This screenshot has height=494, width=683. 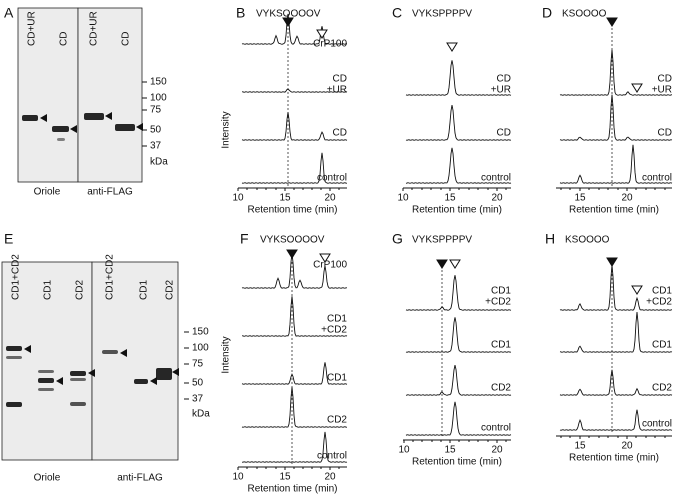 What do you see at coordinates (397, 13) in the screenshot?
I see `panel-label: C` at bounding box center [397, 13].